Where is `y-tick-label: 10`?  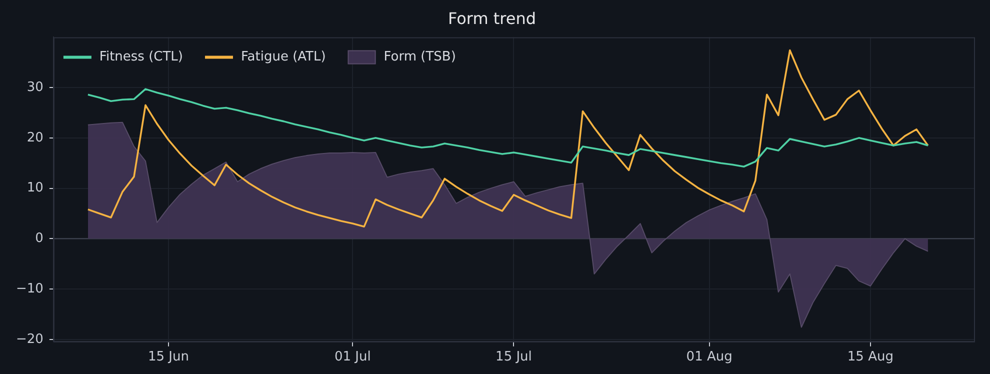 y-tick-label: 10 is located at coordinates (35, 188).